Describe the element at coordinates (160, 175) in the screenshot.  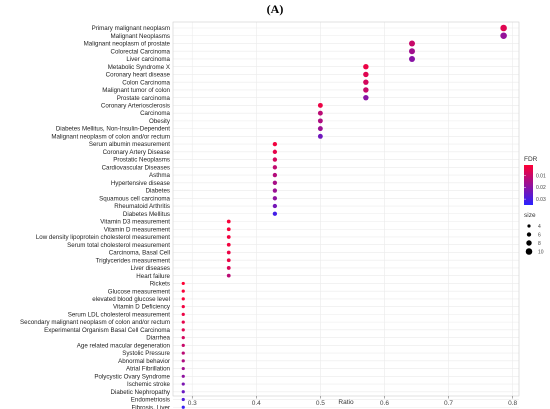
I see `category-label: Asthma` at that location.